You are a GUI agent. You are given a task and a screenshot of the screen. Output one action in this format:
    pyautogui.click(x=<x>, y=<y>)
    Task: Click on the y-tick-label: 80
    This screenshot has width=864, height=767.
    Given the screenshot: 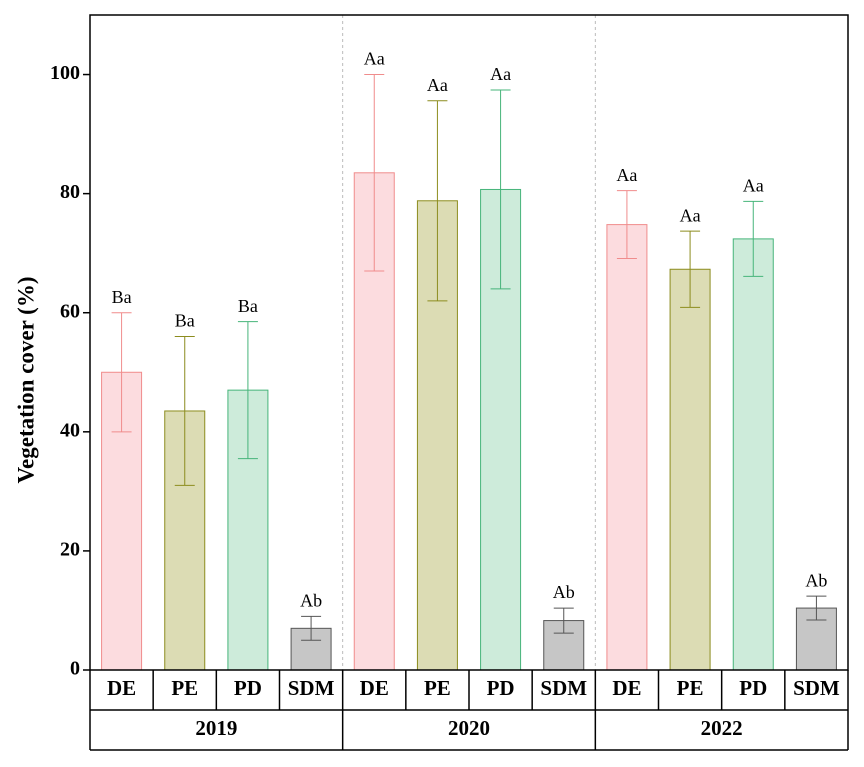 What is the action you would take?
    pyautogui.click(x=70, y=192)
    